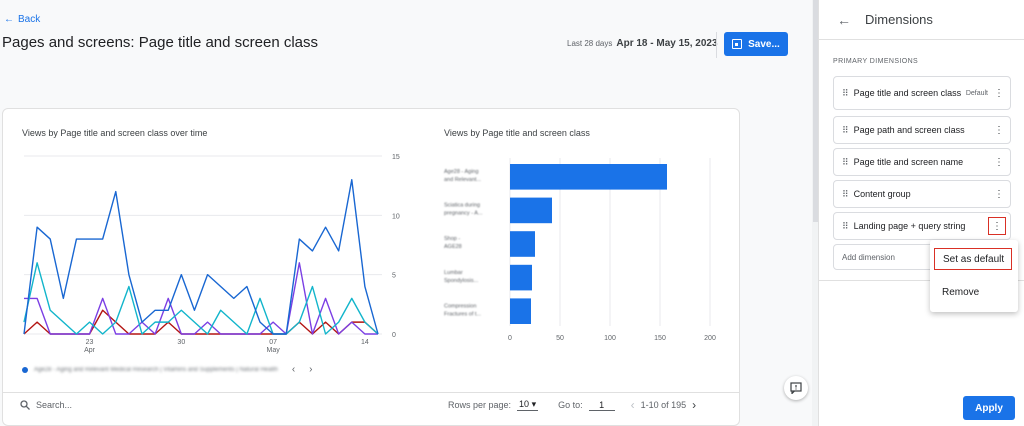 The height and width of the screenshot is (426, 1024). What do you see at coordinates (710, 338) in the screenshot?
I see `x-tick-label: 200` at bounding box center [710, 338].